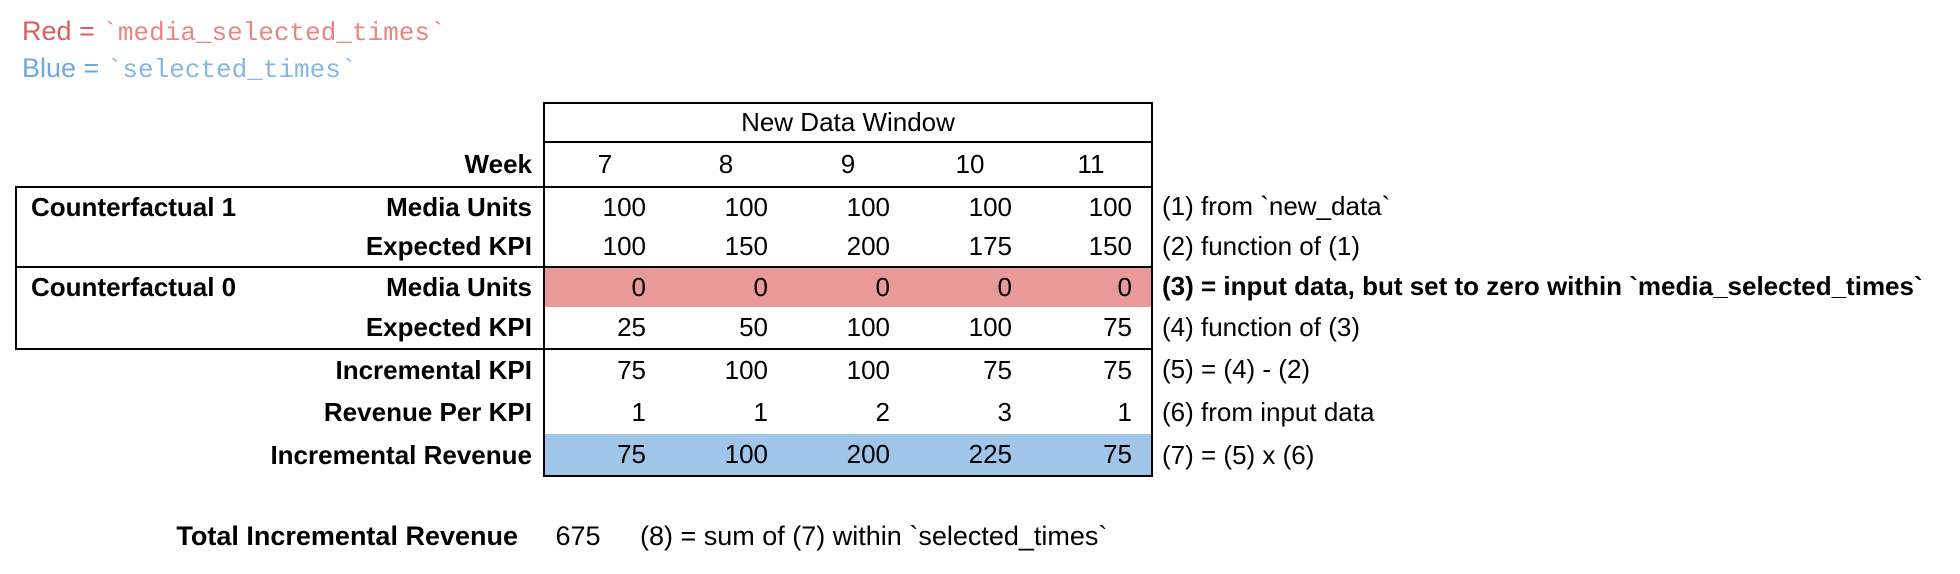 The image size is (1960, 574). I want to click on row-label: Incremental Revenue, so click(401, 455).